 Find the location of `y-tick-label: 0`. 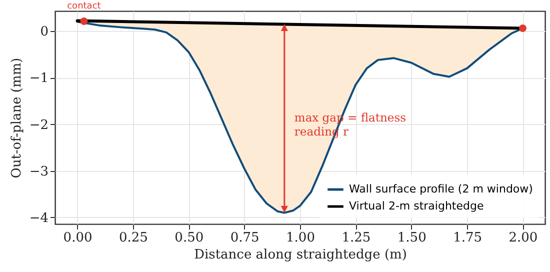

y-tick-label: 0 is located at coordinates (44, 32).